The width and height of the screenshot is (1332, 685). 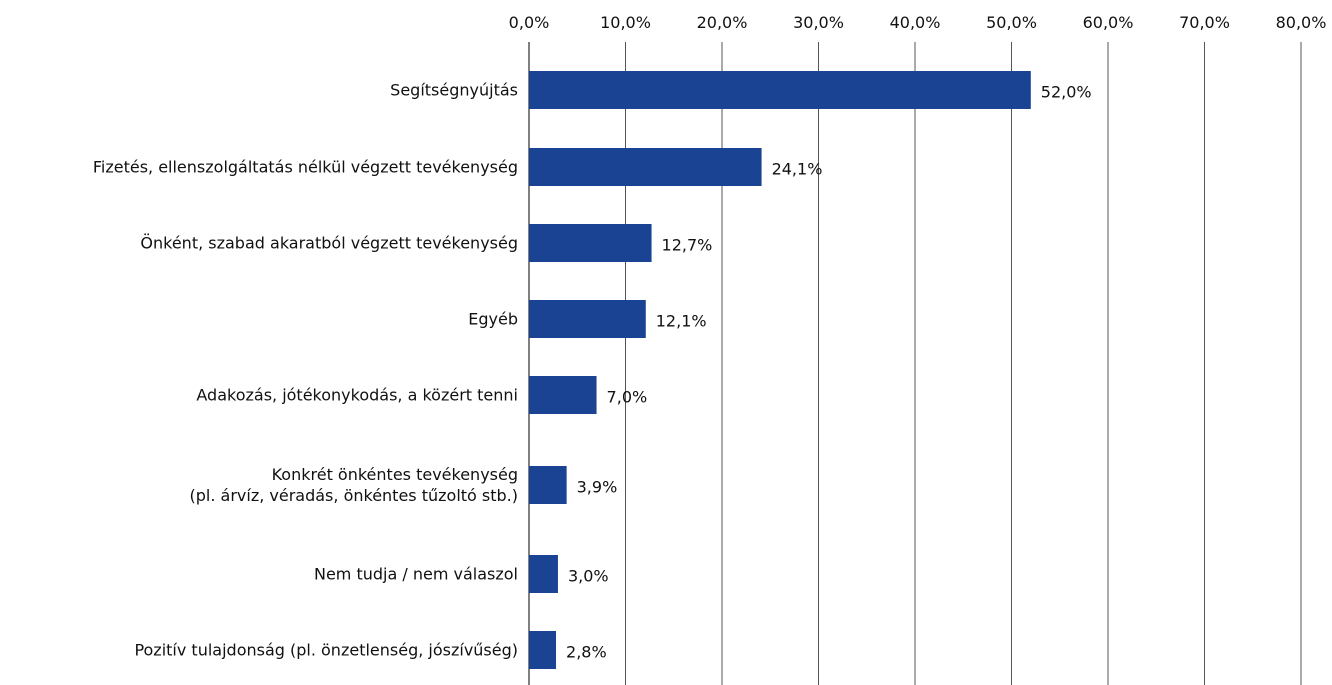 I want to click on x-tick-label: 0,0%, so click(x=529, y=22).